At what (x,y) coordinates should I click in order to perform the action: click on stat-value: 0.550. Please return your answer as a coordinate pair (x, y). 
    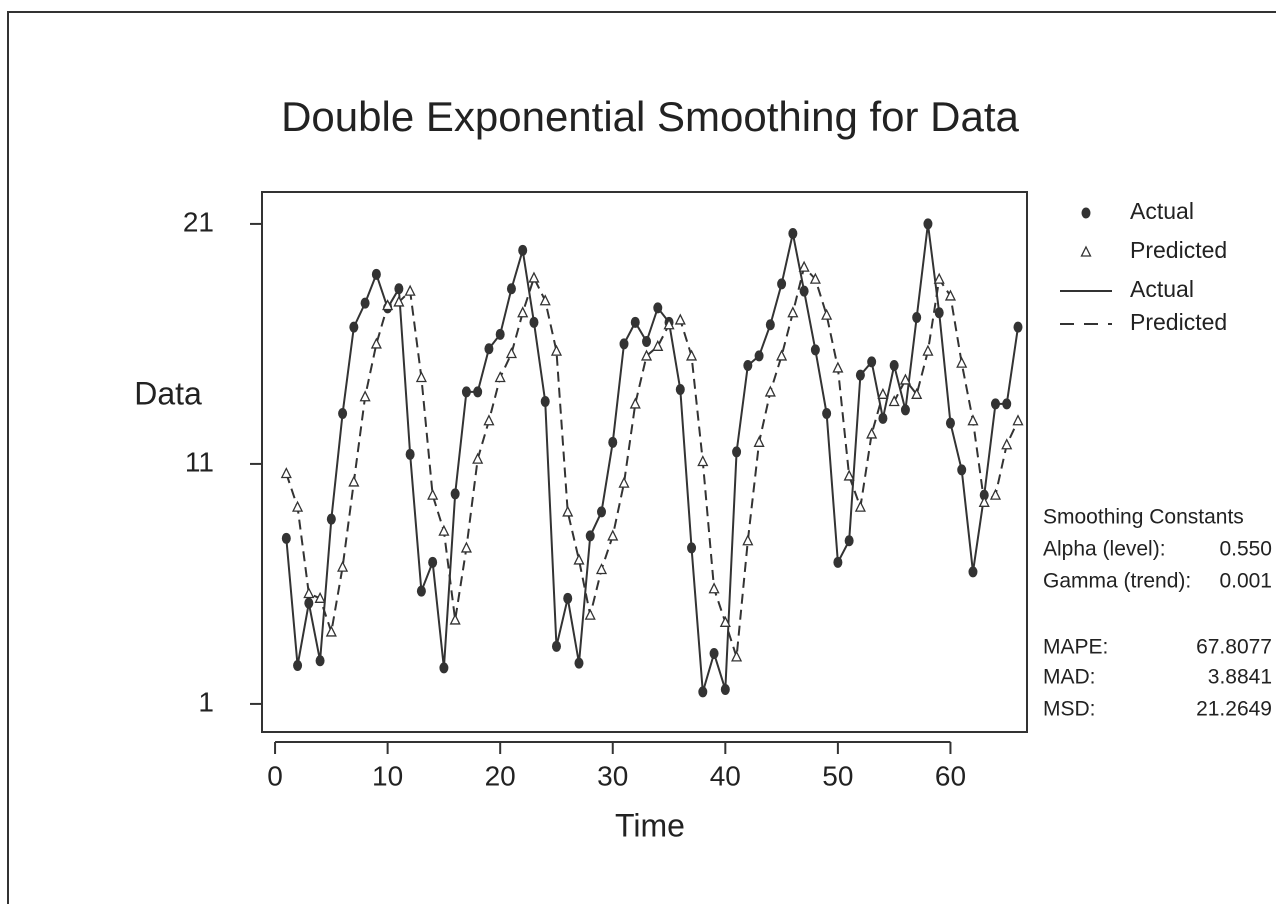
    Looking at the image, I should click on (1245, 549).